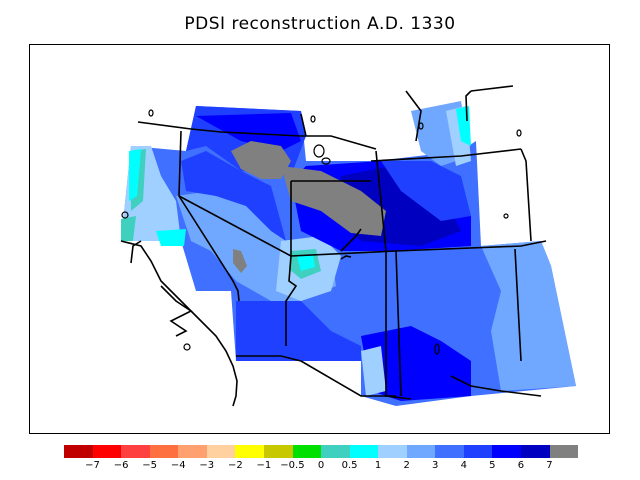 This screenshot has height=480, width=640. I want to click on legend-tick-label: 0, so click(321, 465).